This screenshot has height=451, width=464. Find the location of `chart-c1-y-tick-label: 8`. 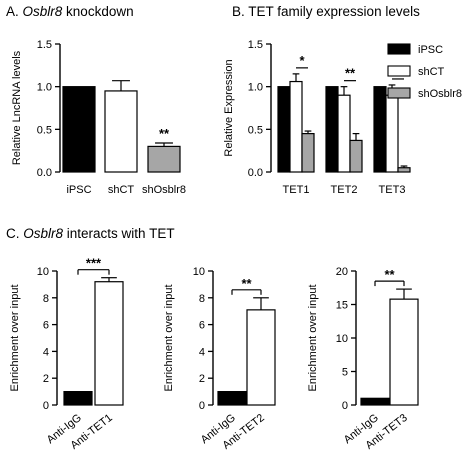

chart-c1-y-tick-label: 8 is located at coordinates (46, 299).